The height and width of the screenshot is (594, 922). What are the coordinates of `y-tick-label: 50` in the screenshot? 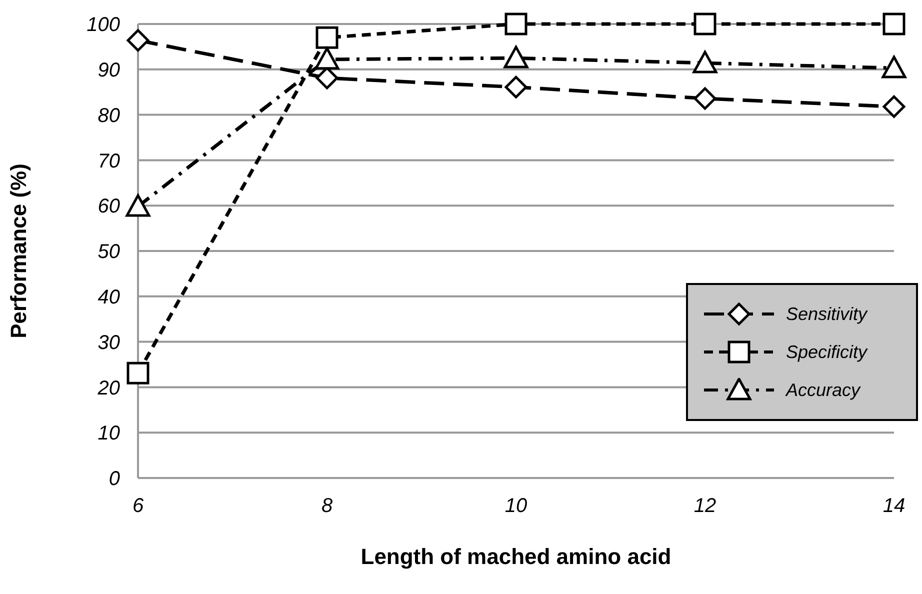 It's located at (109, 252).